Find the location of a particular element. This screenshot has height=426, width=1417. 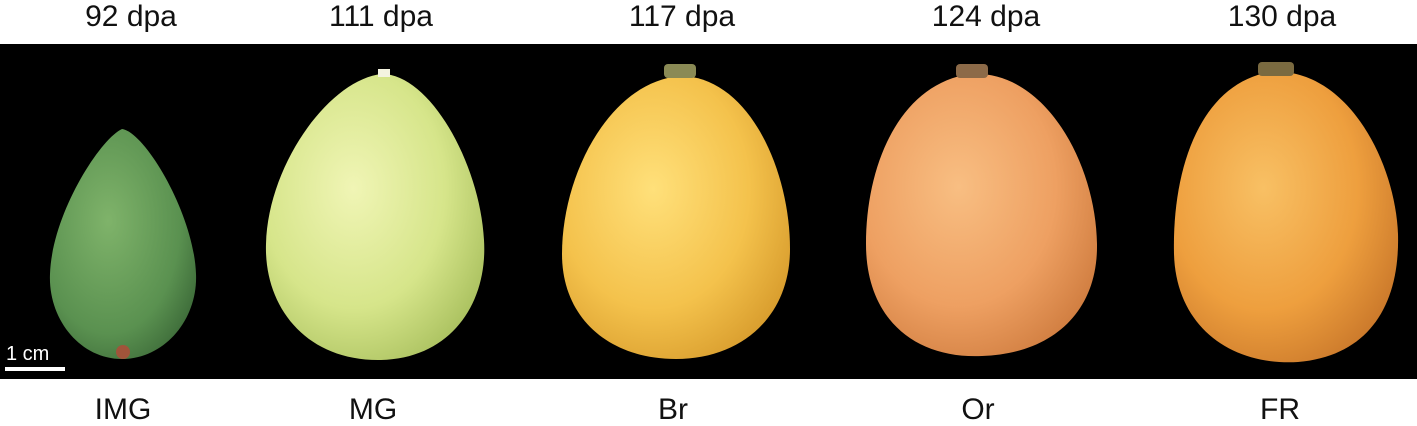

fruit-mg is located at coordinates (375, 217).